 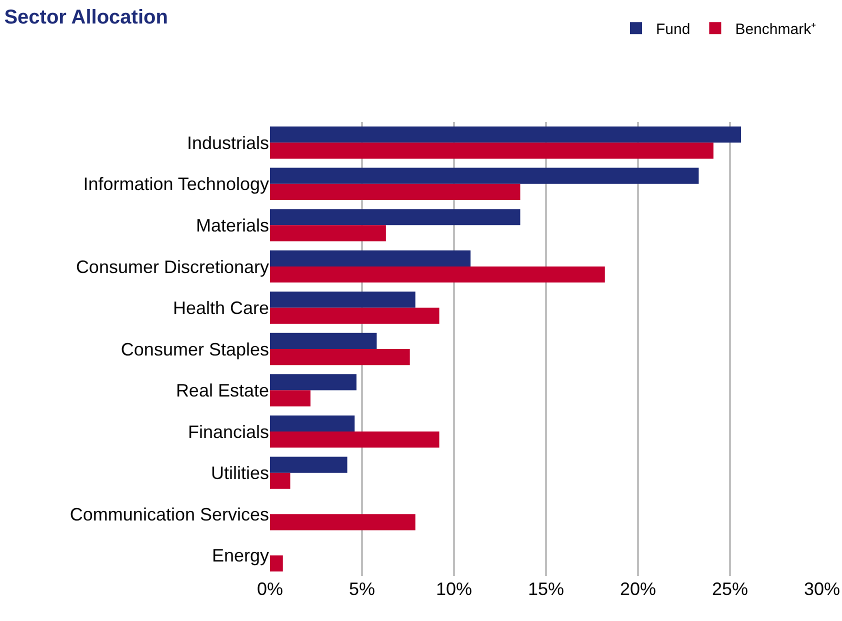 I want to click on y-tick-label: Utilities, so click(x=239, y=473).